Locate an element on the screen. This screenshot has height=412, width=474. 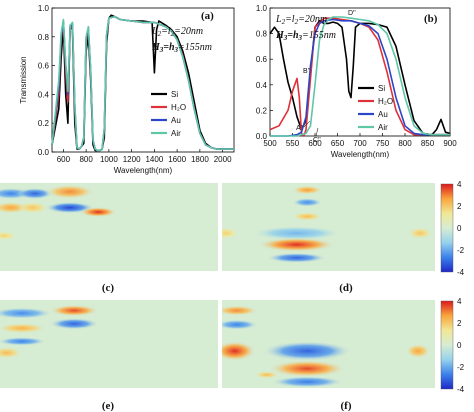
y-tick-label: 0.8 is located at coordinates (44, 37).